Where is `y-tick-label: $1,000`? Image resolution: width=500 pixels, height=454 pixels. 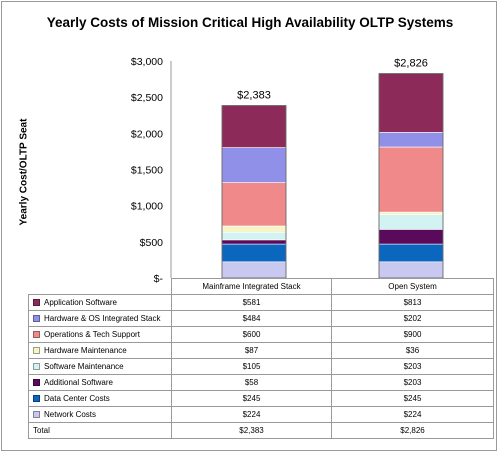
y-tick-label: $1,000 is located at coordinates (147, 207).